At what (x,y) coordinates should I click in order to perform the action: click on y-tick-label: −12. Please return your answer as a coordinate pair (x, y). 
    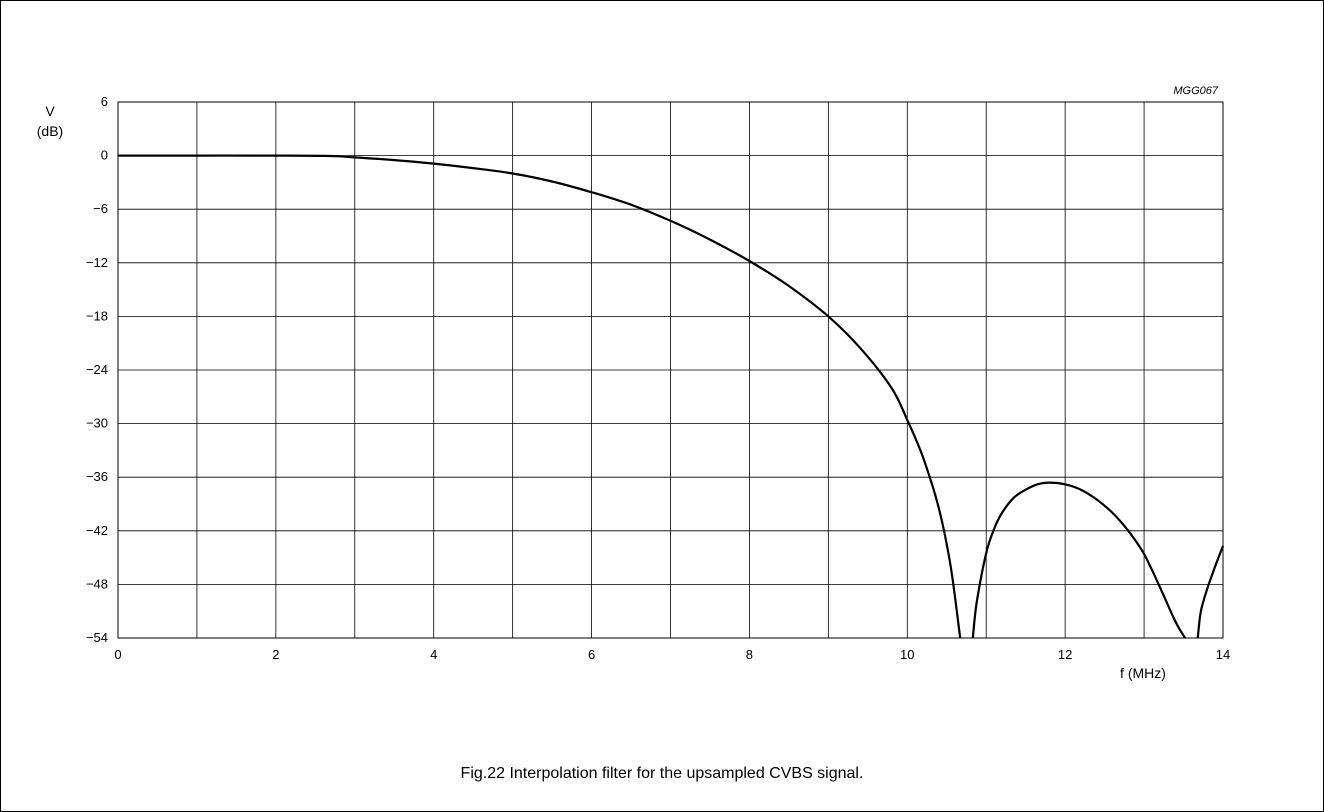
    Looking at the image, I should click on (97, 262).